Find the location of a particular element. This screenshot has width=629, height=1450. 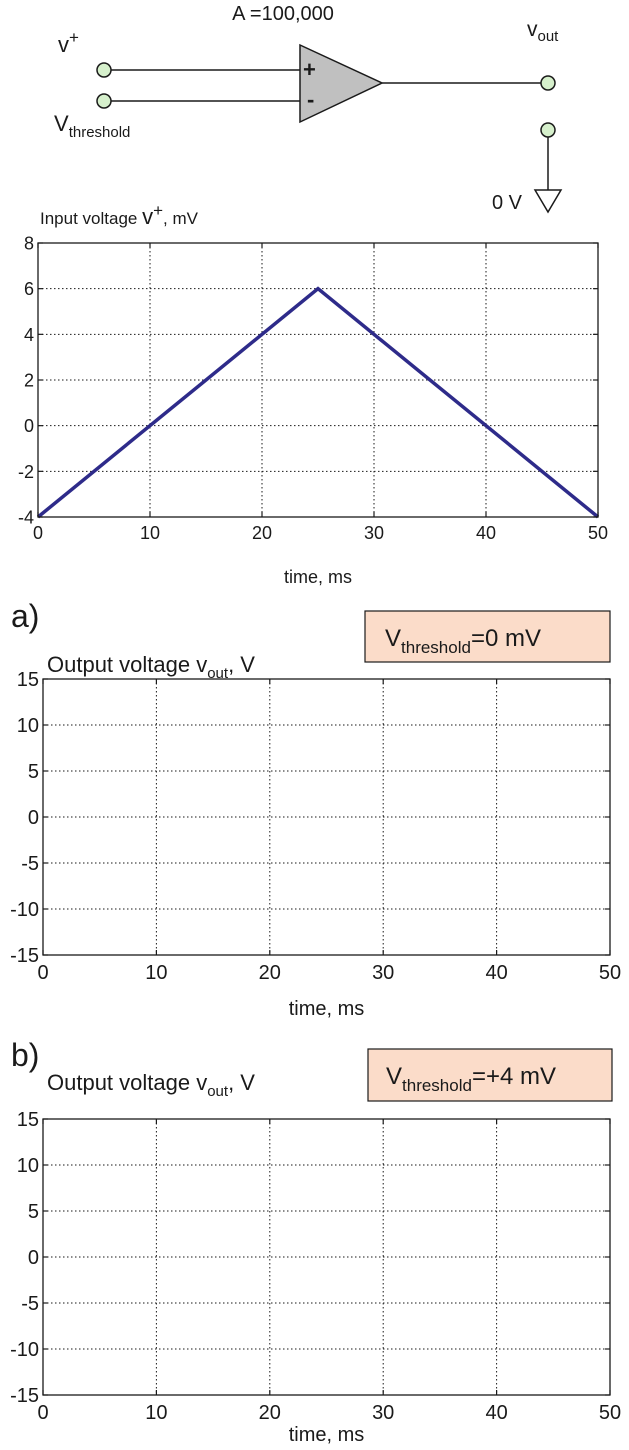

output-chart-b-title-sub: out is located at coordinates (218, 1091).